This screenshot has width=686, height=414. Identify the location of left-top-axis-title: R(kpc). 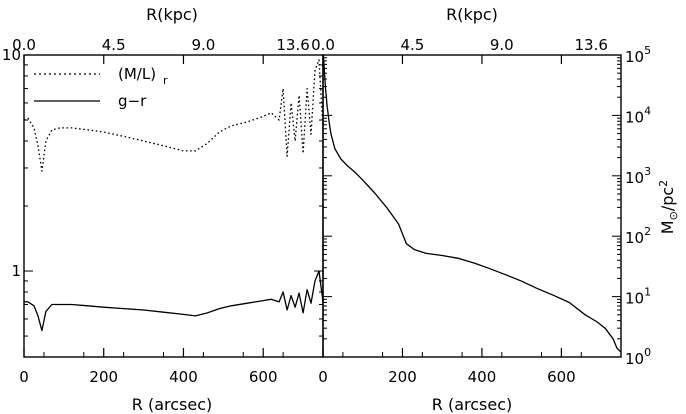
(172, 14).